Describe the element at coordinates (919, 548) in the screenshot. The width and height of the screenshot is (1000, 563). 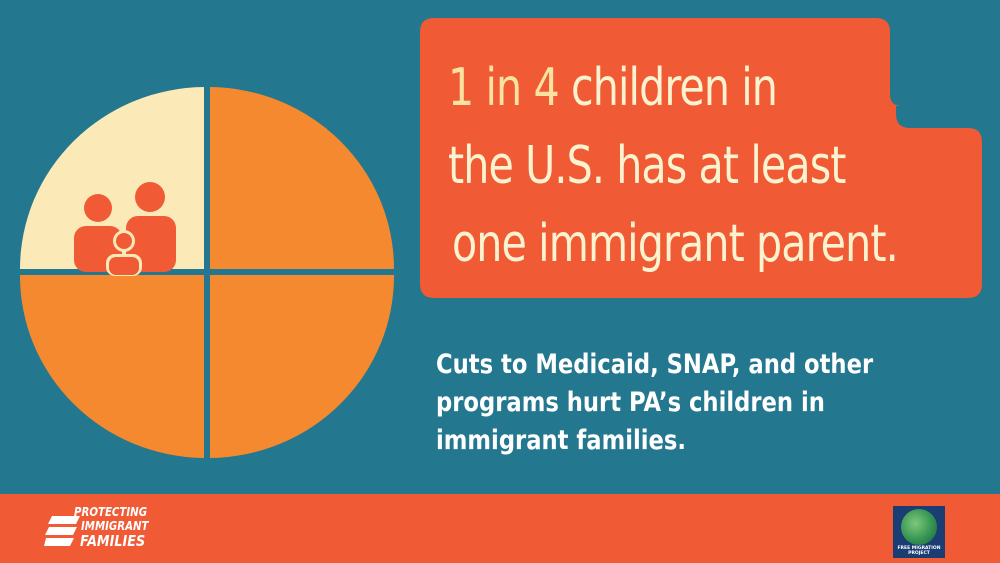
I see `fmp-label-line-1: FREE MIGRATION` at that location.